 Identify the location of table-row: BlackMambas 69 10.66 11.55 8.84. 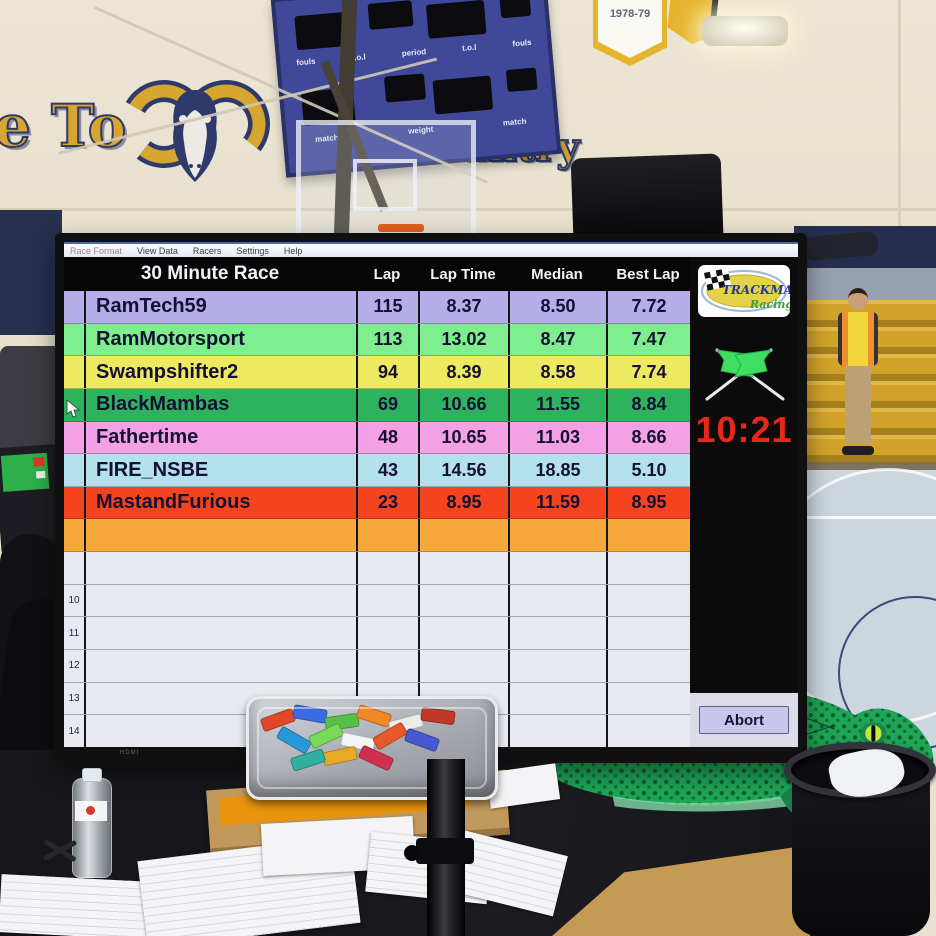
(377, 405).